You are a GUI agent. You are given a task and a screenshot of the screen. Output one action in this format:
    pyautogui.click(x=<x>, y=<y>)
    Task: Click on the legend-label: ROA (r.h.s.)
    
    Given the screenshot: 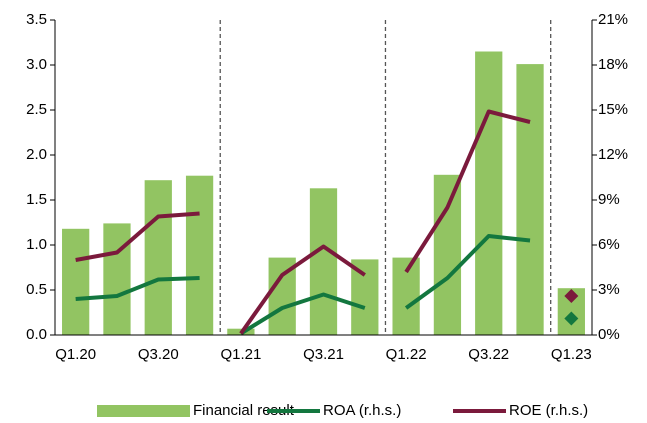 What is the action you would take?
    pyautogui.click(x=362, y=410)
    